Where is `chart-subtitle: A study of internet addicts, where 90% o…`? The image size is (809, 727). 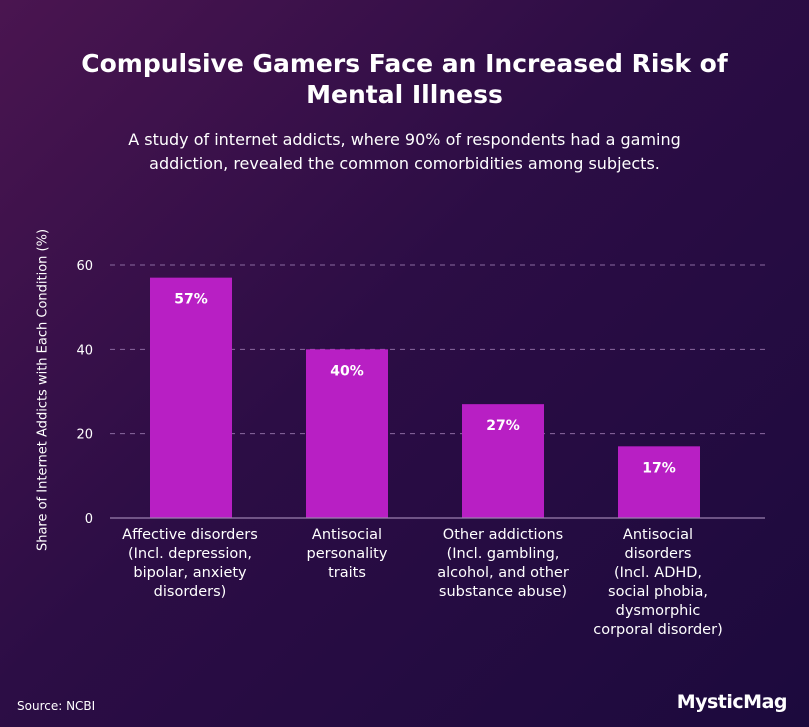
chart-subtitle: A study of internet addicts, where 90% o… is located at coordinates (404, 151).